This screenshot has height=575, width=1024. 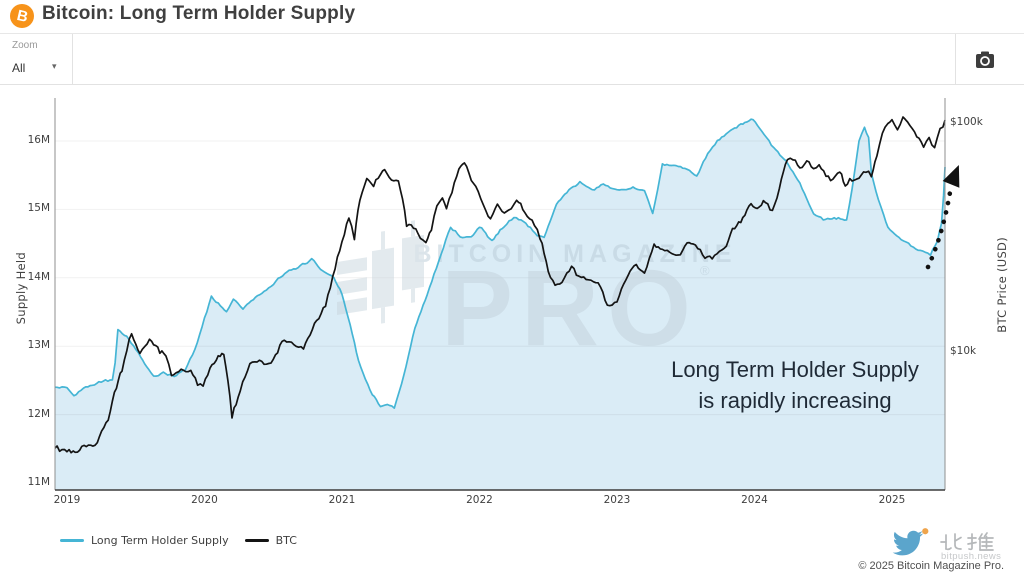 I want to click on lth-supply-legend-label: Long Term Holder Supply, so click(x=160, y=540).